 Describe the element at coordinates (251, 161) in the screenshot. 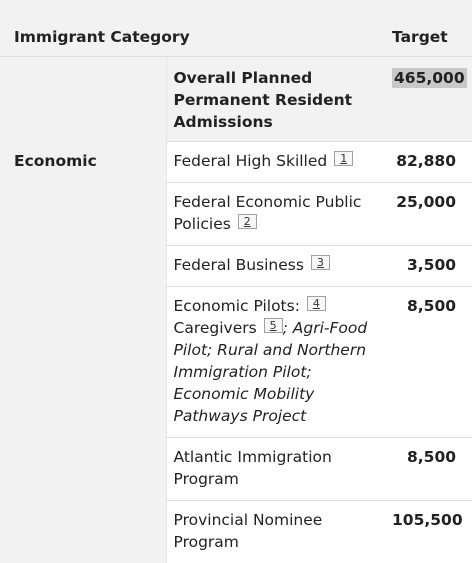

I see `row-label: Federal High Skilled` at that location.